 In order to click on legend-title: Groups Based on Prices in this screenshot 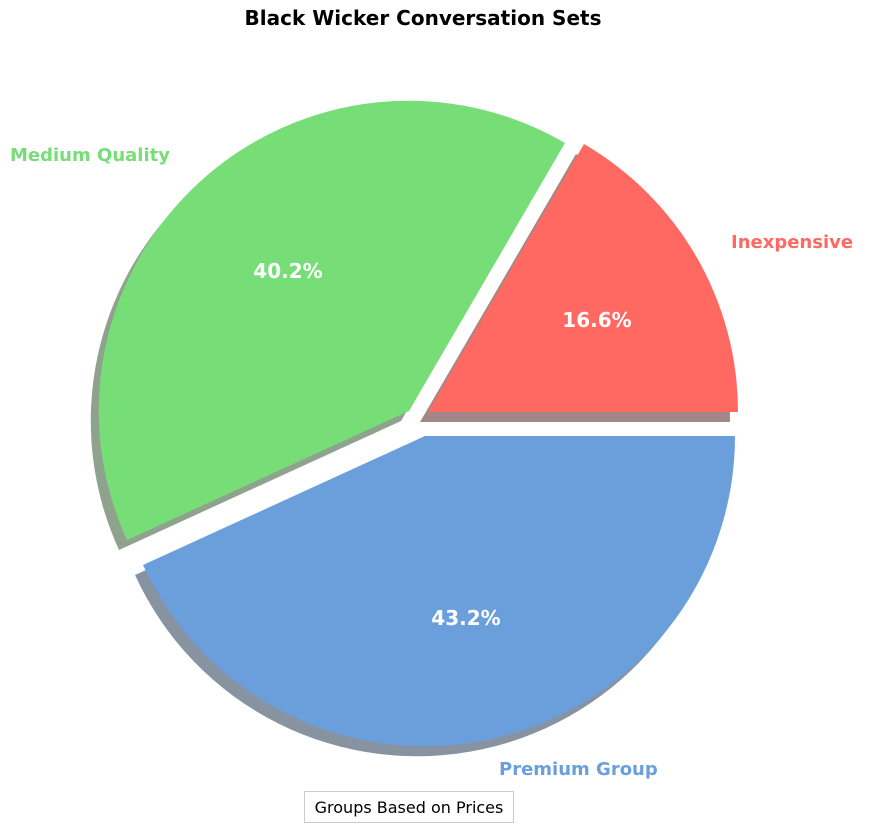, I will do `click(409, 807)`.